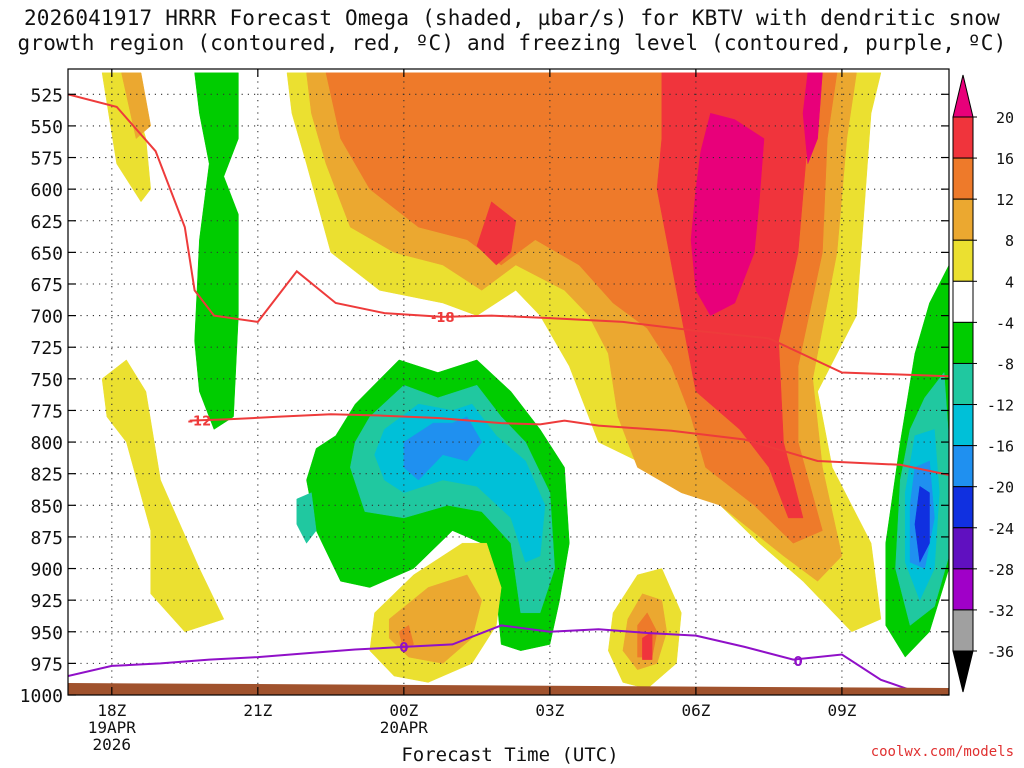  What do you see at coordinates (46, 127) in the screenshot?
I see `y-tick-label-550: 550` at bounding box center [46, 127].